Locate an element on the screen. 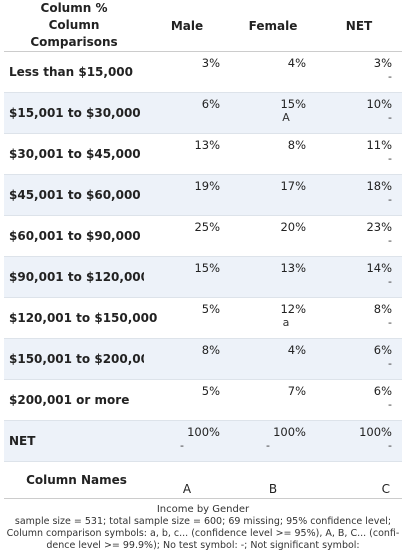  table-cell: 14% - is located at coordinates (359, 277).